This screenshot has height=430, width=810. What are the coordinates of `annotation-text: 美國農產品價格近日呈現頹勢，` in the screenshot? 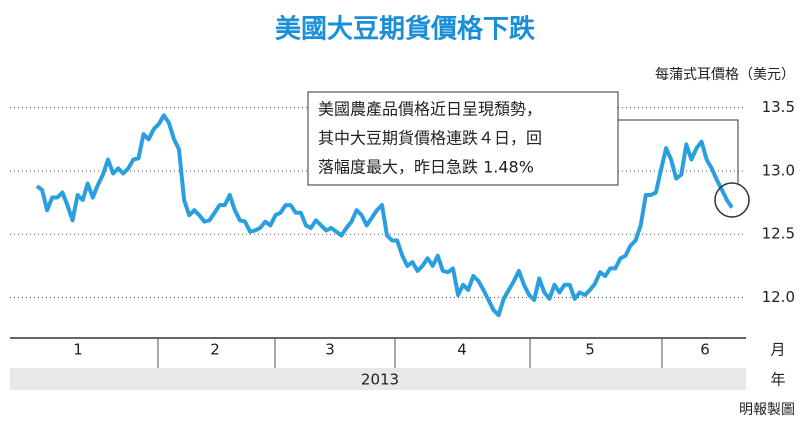 It's located at (430, 109).